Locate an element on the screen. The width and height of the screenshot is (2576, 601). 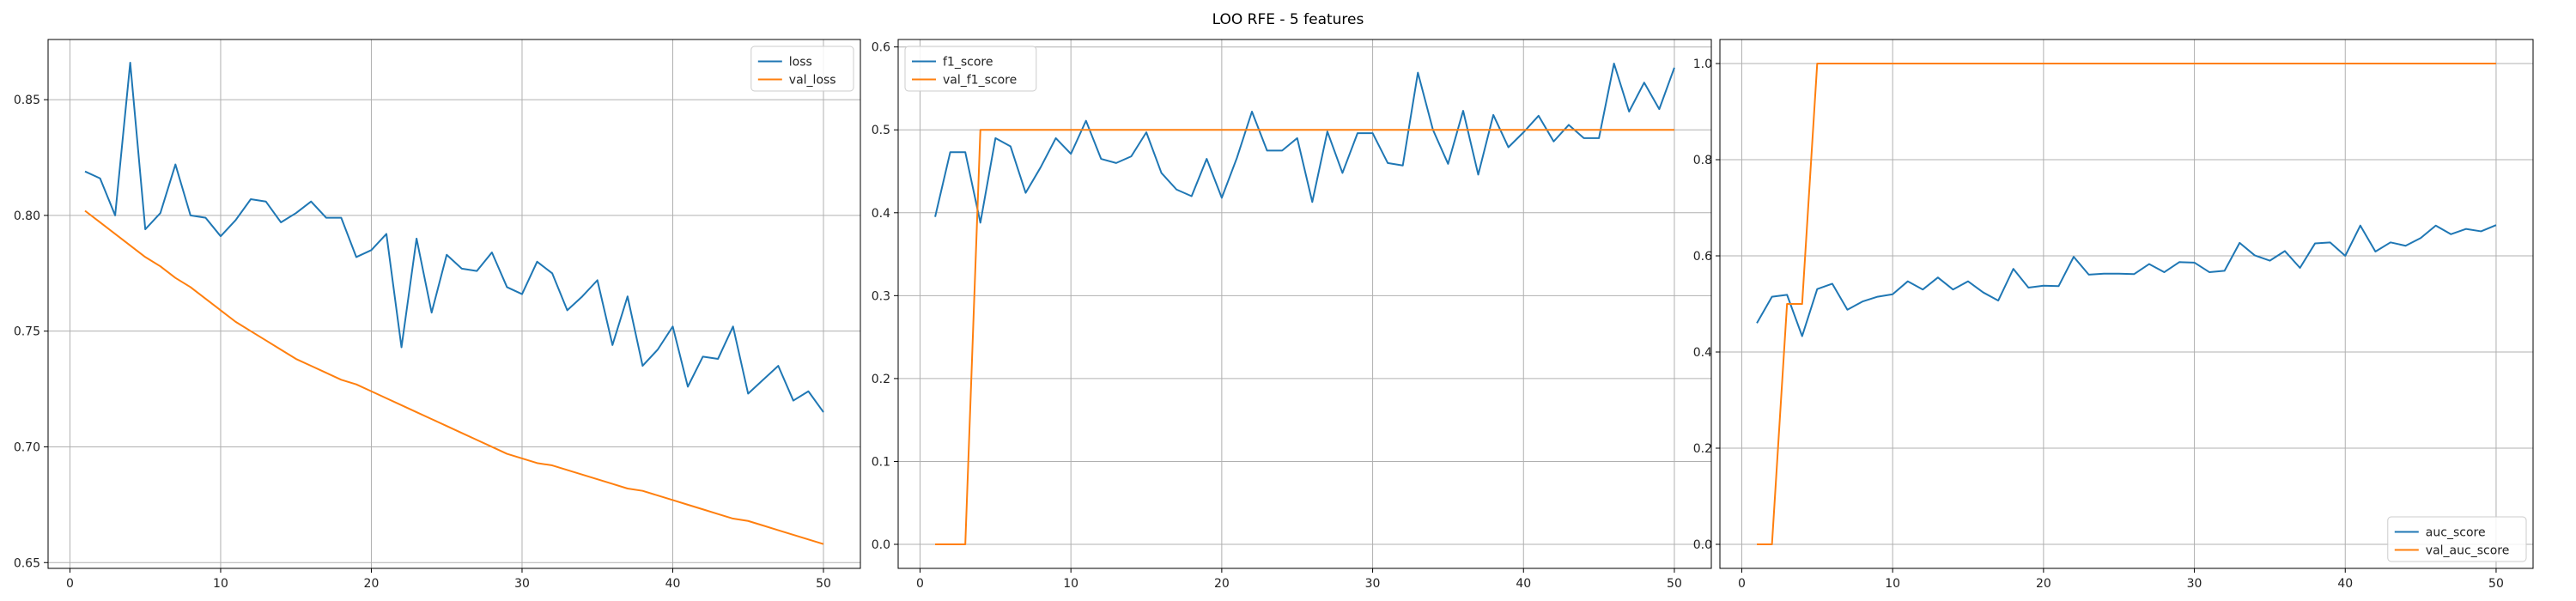
y-tick-label: 1.0 is located at coordinates (1703, 64).